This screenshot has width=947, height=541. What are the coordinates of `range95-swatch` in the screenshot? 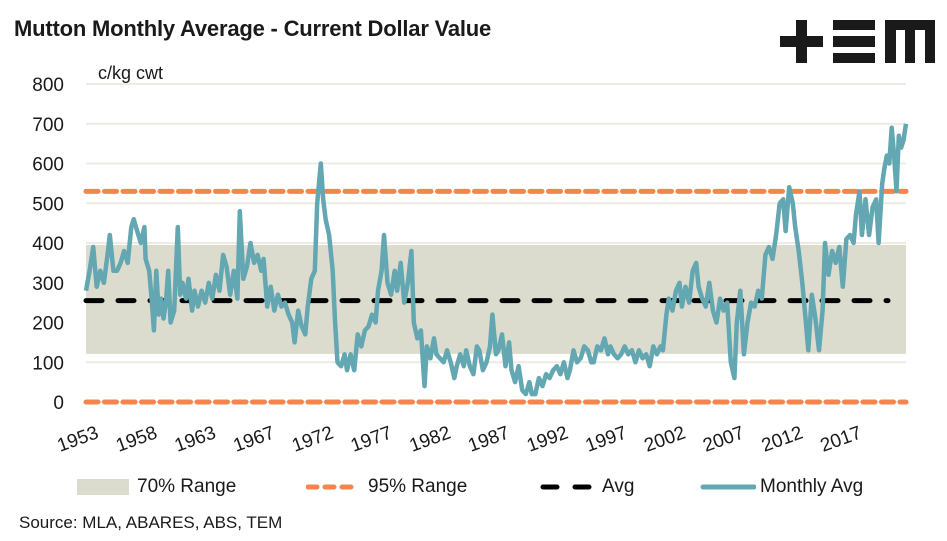 It's located at (333, 487).